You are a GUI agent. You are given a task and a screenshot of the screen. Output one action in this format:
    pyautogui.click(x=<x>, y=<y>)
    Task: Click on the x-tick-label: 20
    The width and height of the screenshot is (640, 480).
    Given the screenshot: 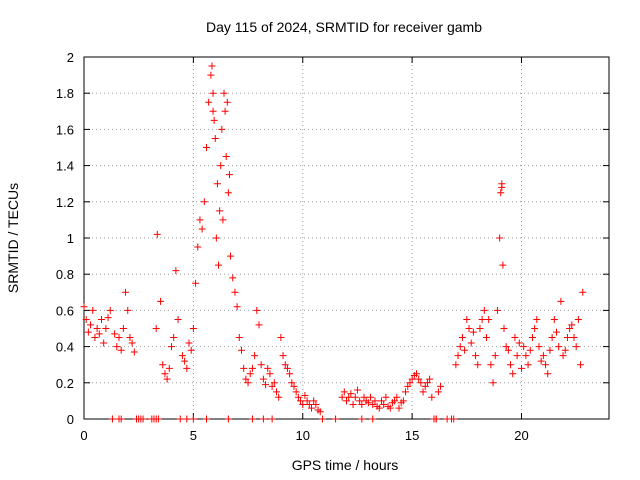 What is the action you would take?
    pyautogui.click(x=521, y=435)
    